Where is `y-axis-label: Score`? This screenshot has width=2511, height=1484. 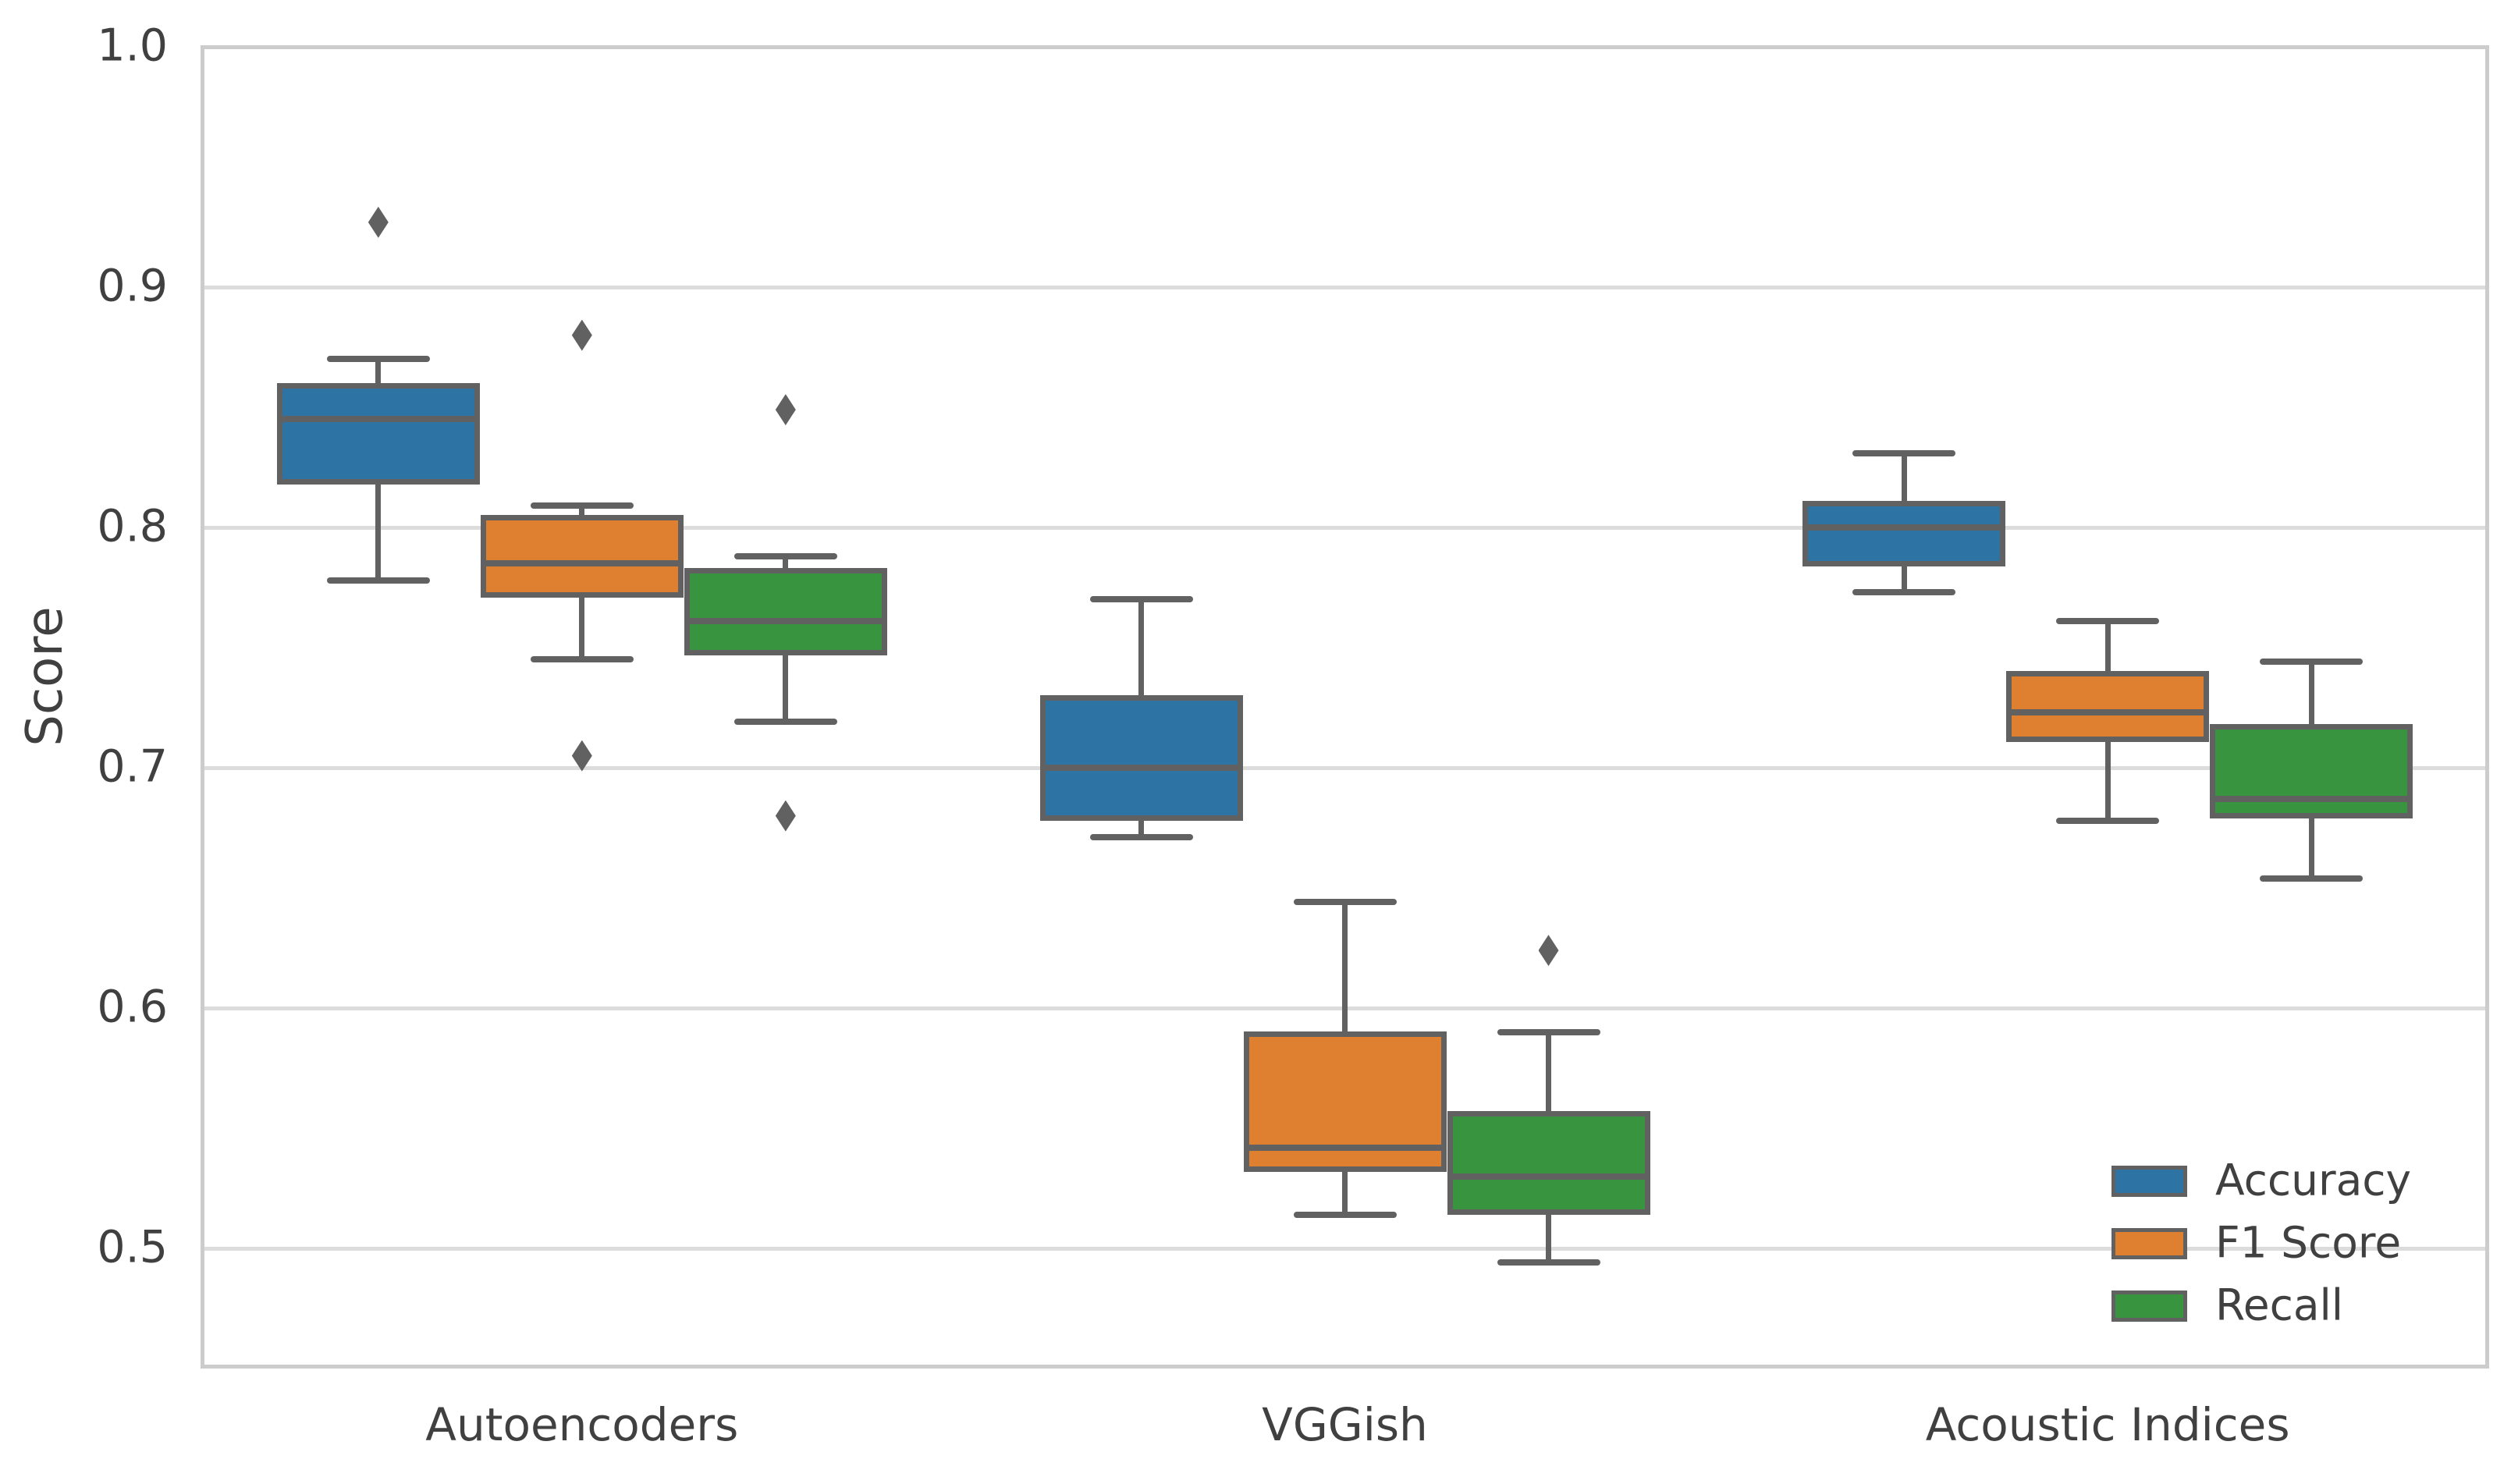
y-axis-label: Score is located at coordinates (45, 676).